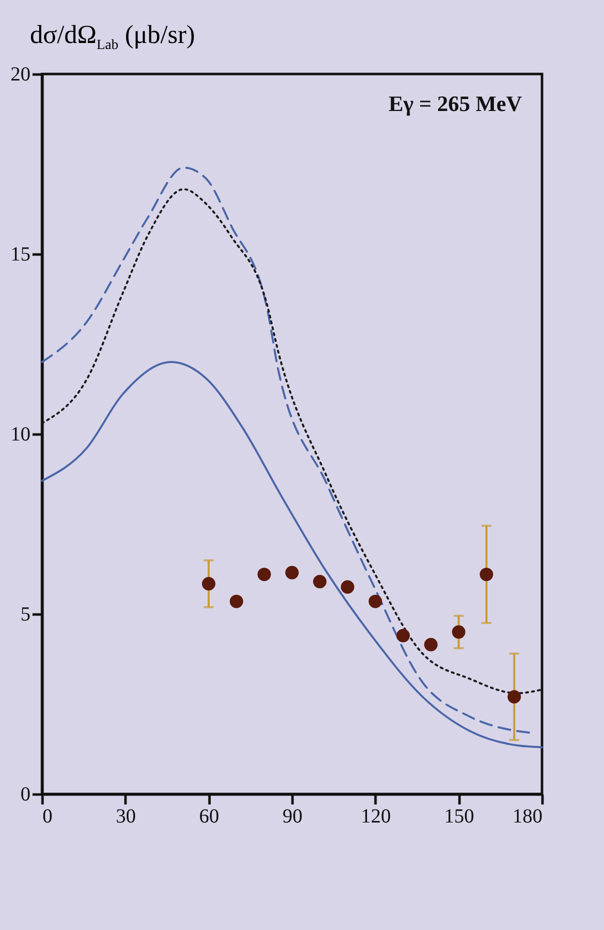  What do you see at coordinates (455, 103) in the screenshot?
I see `annotation: Eγ = 265 MeV` at bounding box center [455, 103].